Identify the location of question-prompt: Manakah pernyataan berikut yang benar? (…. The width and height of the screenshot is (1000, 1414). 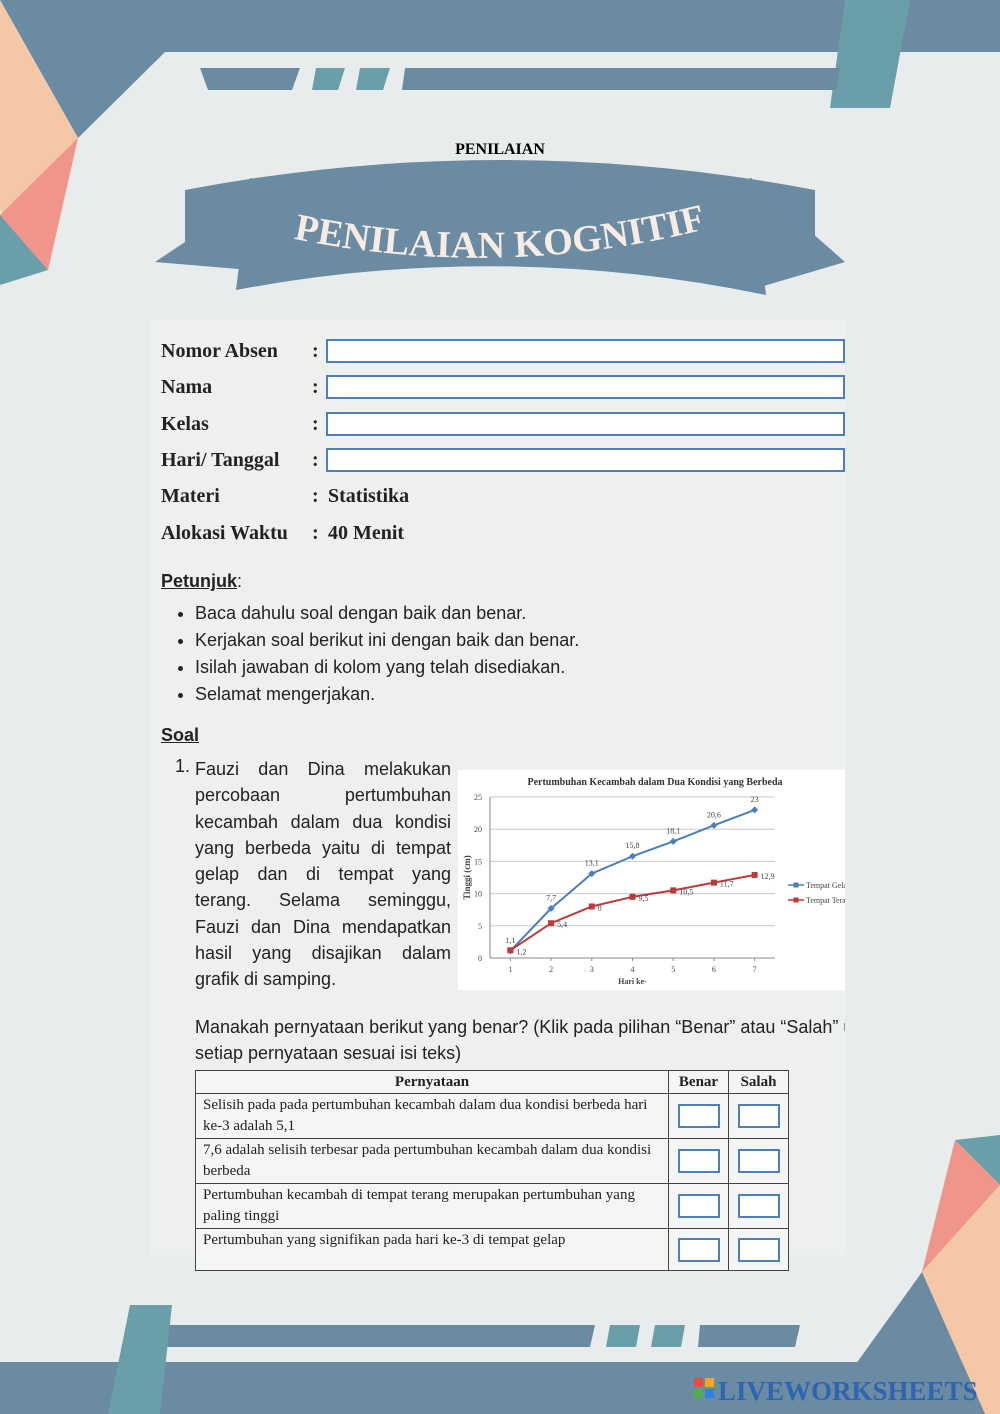
(520, 1041).